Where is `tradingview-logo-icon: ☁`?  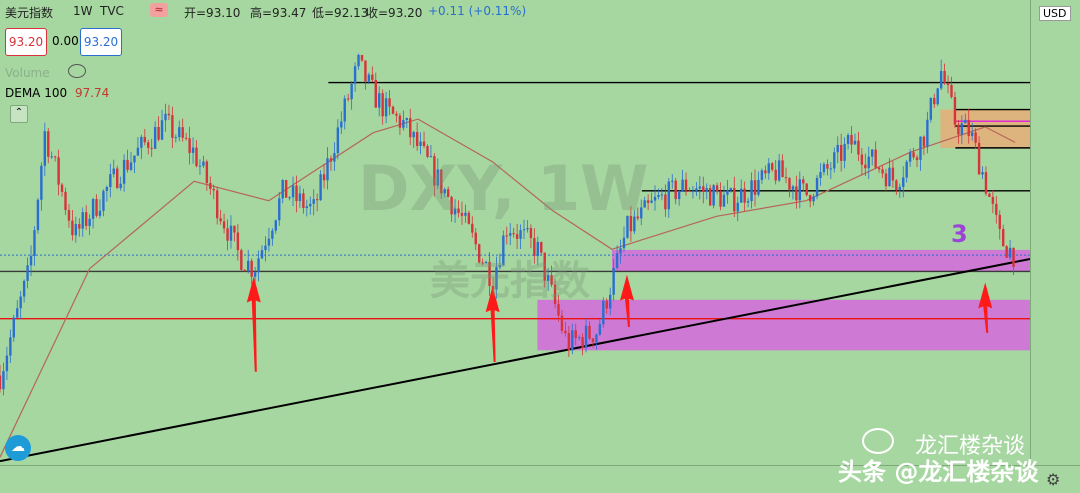 tradingview-logo-icon: ☁ is located at coordinates (18, 448).